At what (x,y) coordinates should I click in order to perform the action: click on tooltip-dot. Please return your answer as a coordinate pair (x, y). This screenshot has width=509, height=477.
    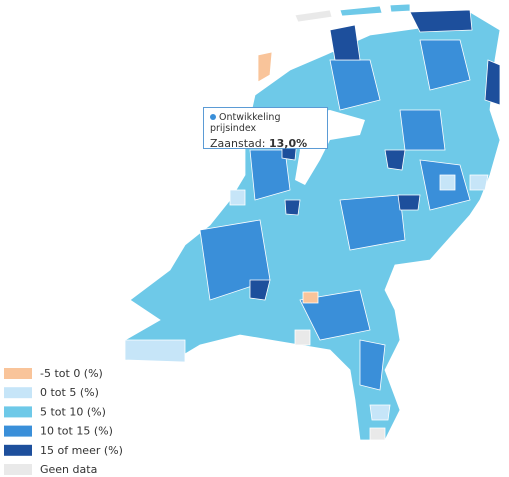
    Looking at the image, I should click on (213, 117).